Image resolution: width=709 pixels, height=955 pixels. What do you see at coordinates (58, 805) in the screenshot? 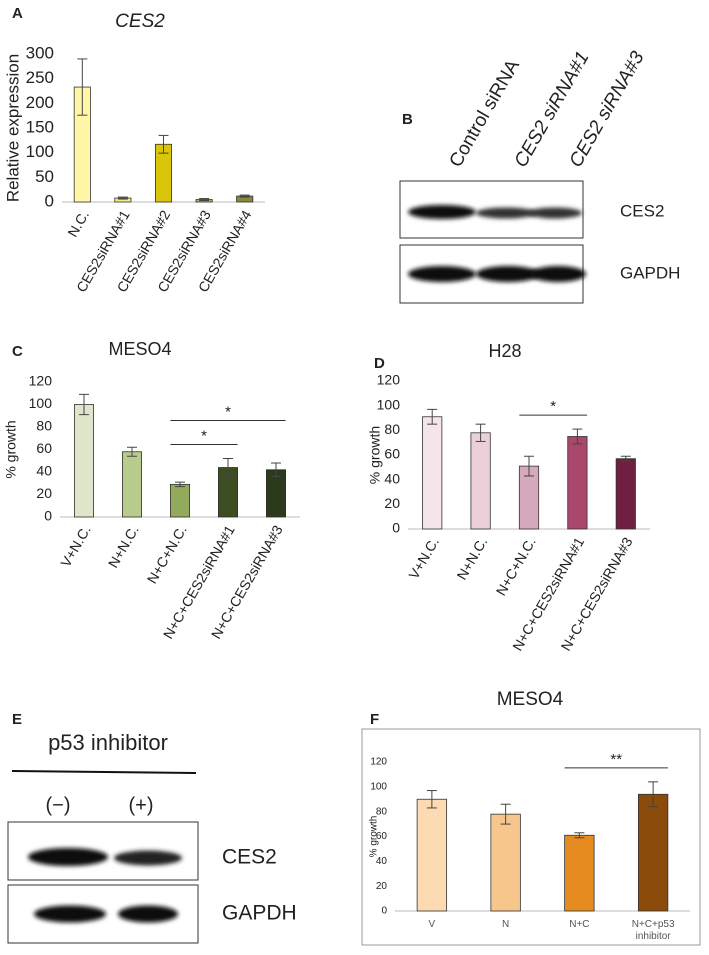
I see `lane-label: (−)` at bounding box center [58, 805].